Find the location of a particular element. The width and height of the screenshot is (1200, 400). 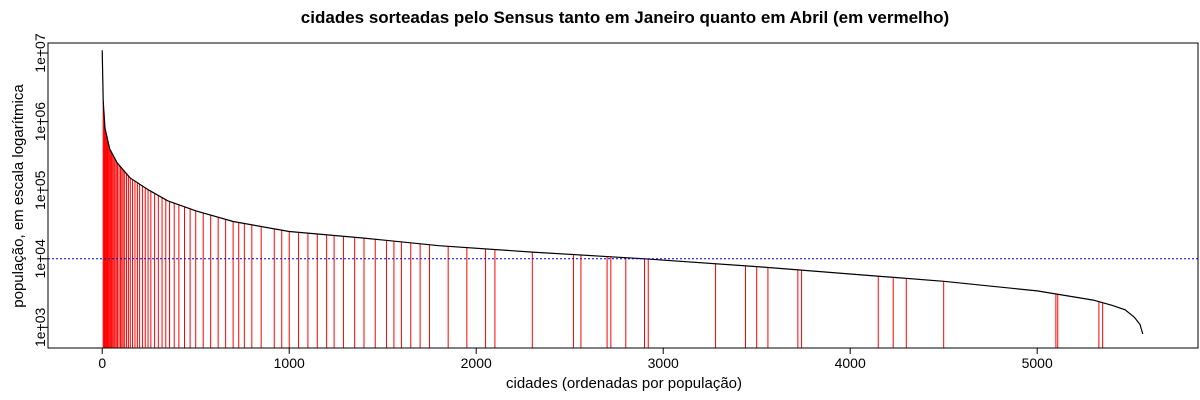

x-tick-label: 3000 is located at coordinates (663, 363).